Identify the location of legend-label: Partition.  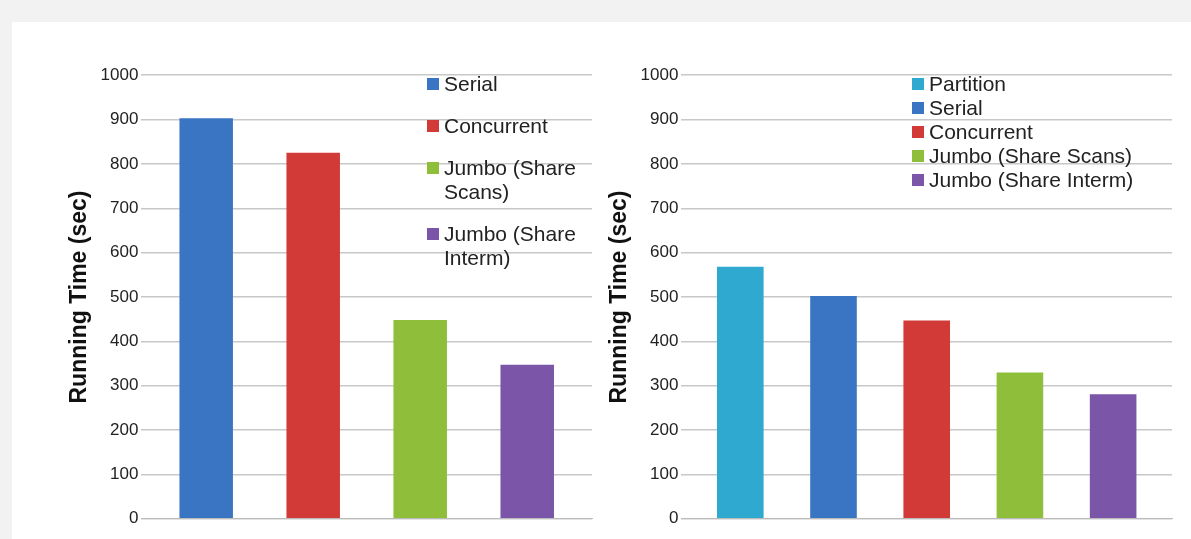
(968, 84).